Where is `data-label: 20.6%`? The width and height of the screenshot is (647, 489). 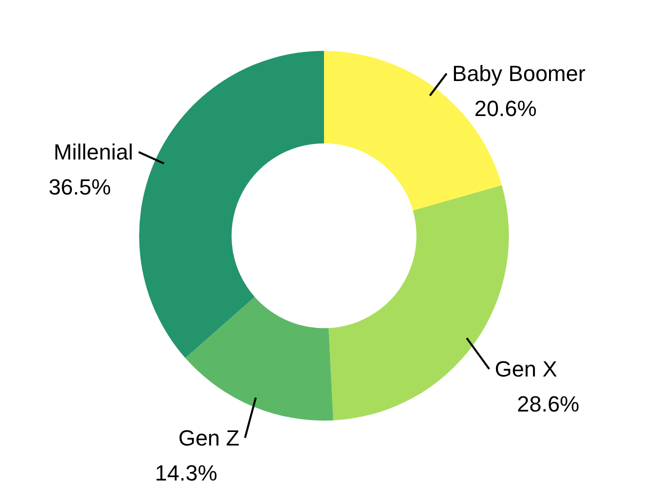 data-label: 20.6% is located at coordinates (505, 109).